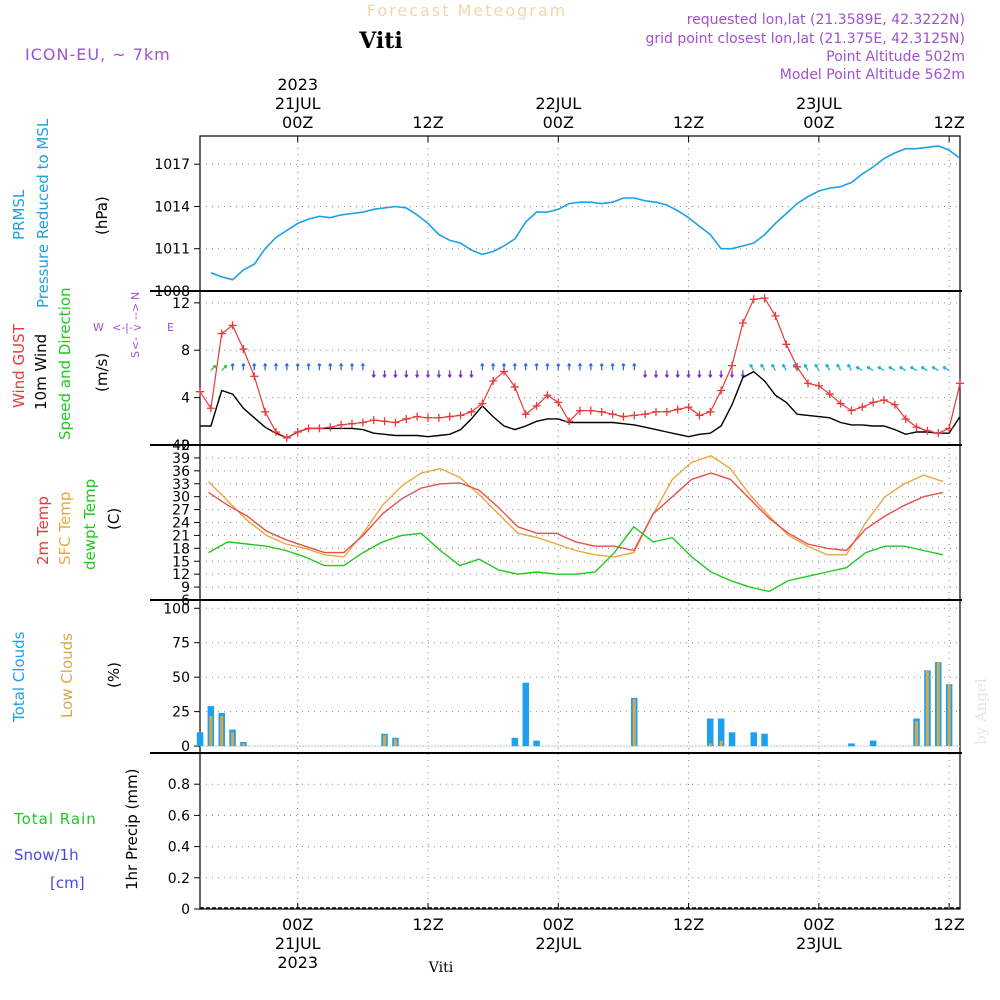 This screenshot has height=1000, width=1000. I want to click on pressure-panel-labels: PRMSL Pressure Reduced to MSL (hPa), so click(60, 213).